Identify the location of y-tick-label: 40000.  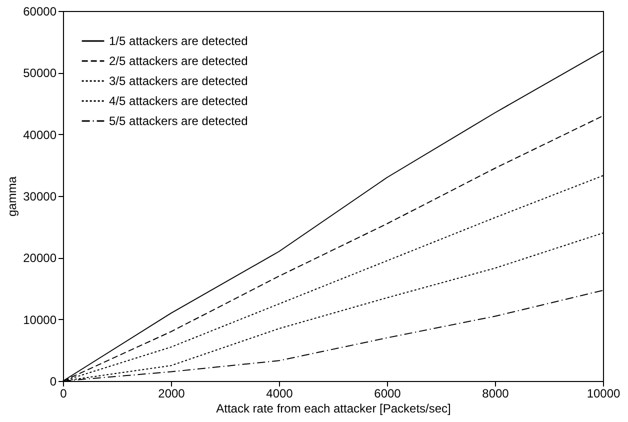
(40, 135).